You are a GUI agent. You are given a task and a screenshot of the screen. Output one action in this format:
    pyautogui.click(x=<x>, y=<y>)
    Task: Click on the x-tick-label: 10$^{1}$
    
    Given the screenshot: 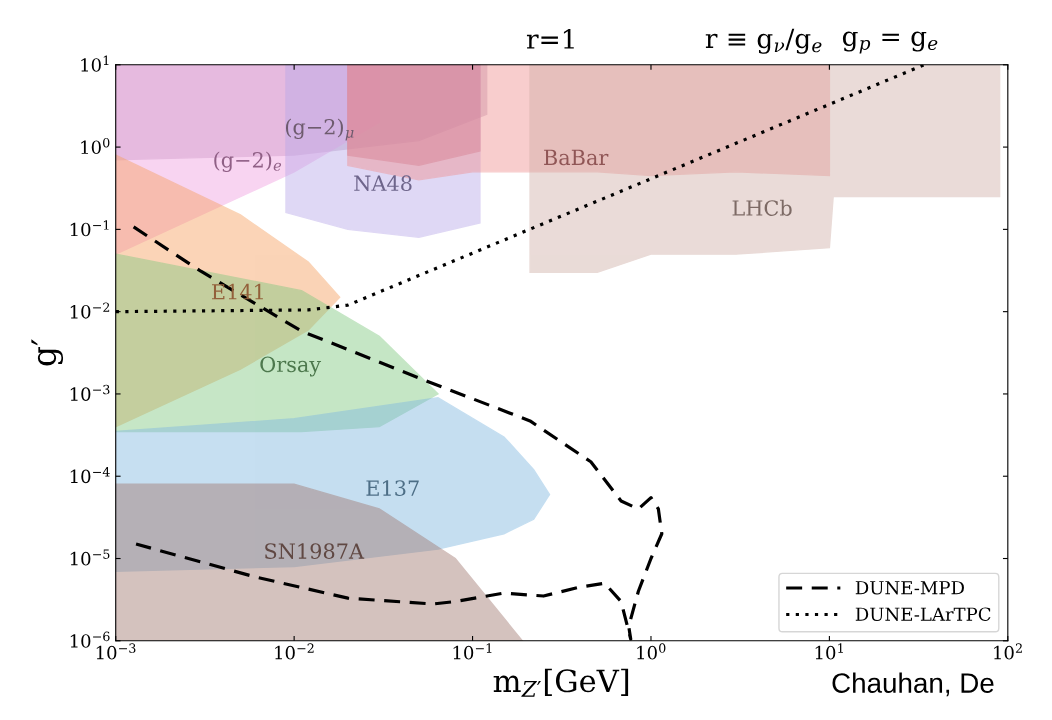 What is the action you would take?
    pyautogui.click(x=829, y=651)
    